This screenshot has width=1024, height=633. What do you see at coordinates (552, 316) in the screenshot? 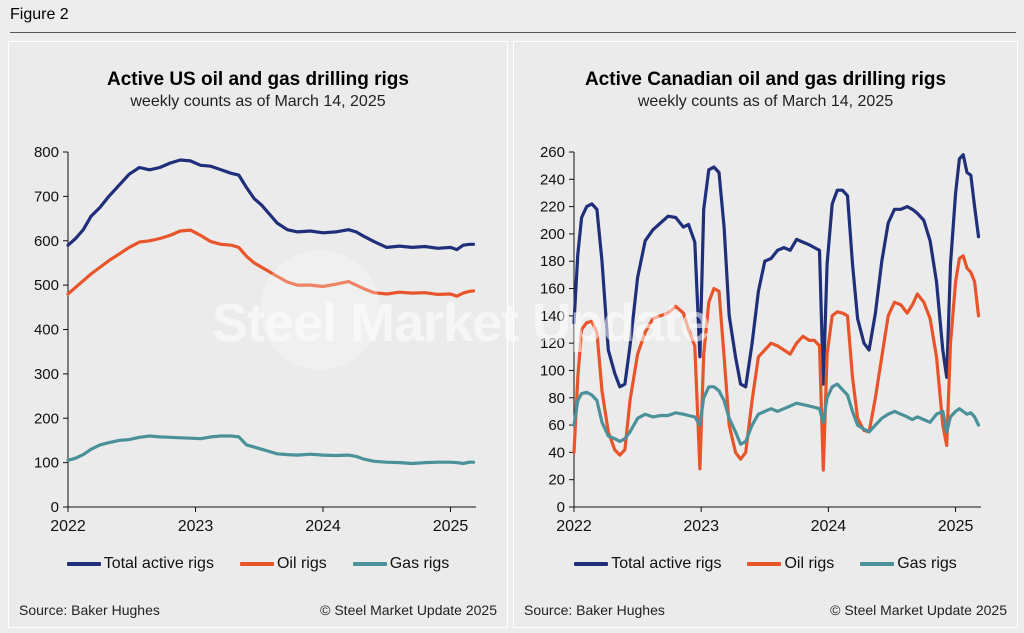
I see `y-tick-label: 140` at bounding box center [552, 316].